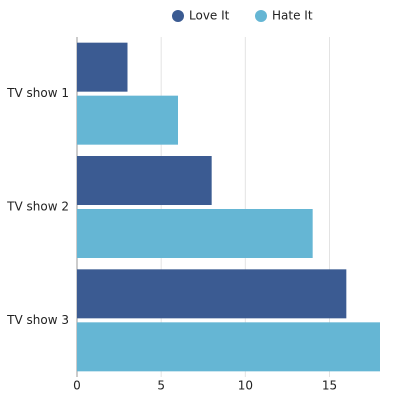  What do you see at coordinates (161, 386) in the screenshot?
I see `x-tick-label: 5` at bounding box center [161, 386].